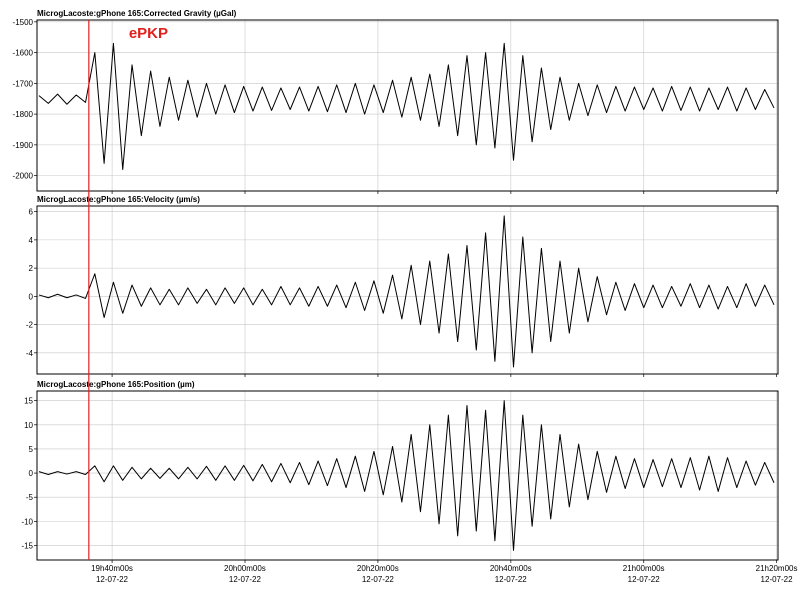  I want to click on y-tick-label: 6, so click(31, 212).